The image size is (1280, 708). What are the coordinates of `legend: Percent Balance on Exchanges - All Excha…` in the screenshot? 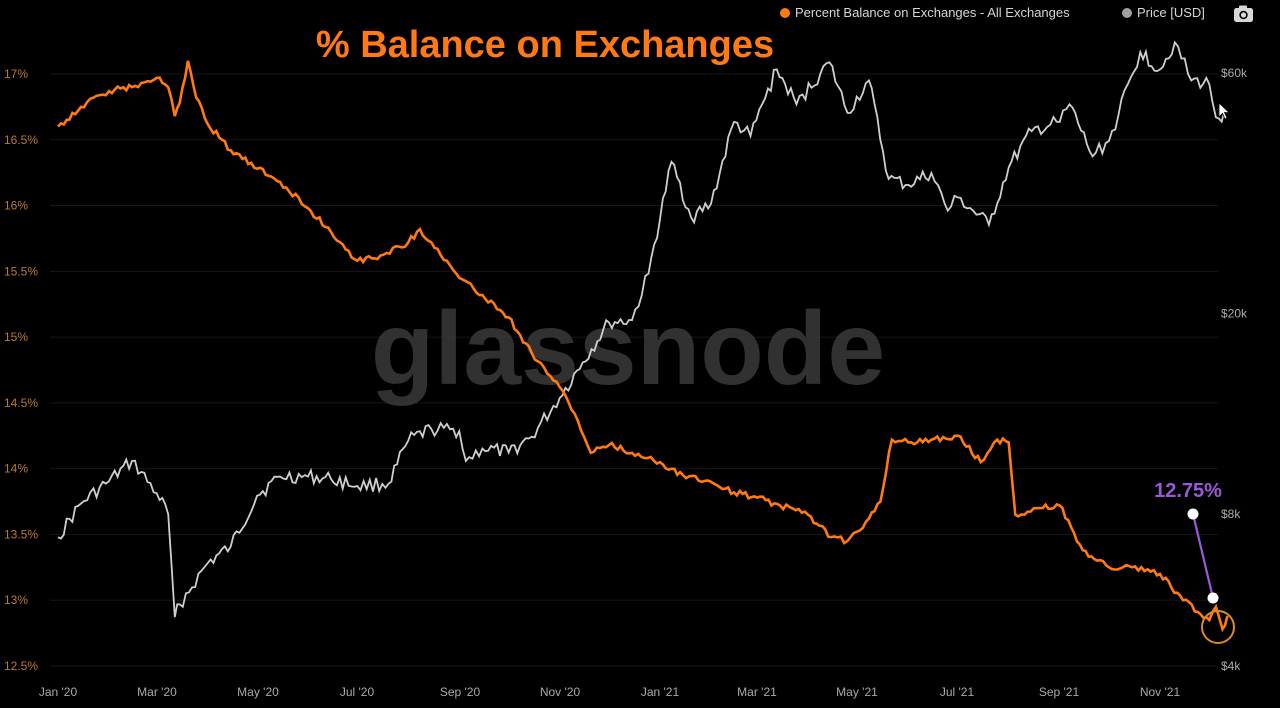 It's located at (992, 12).